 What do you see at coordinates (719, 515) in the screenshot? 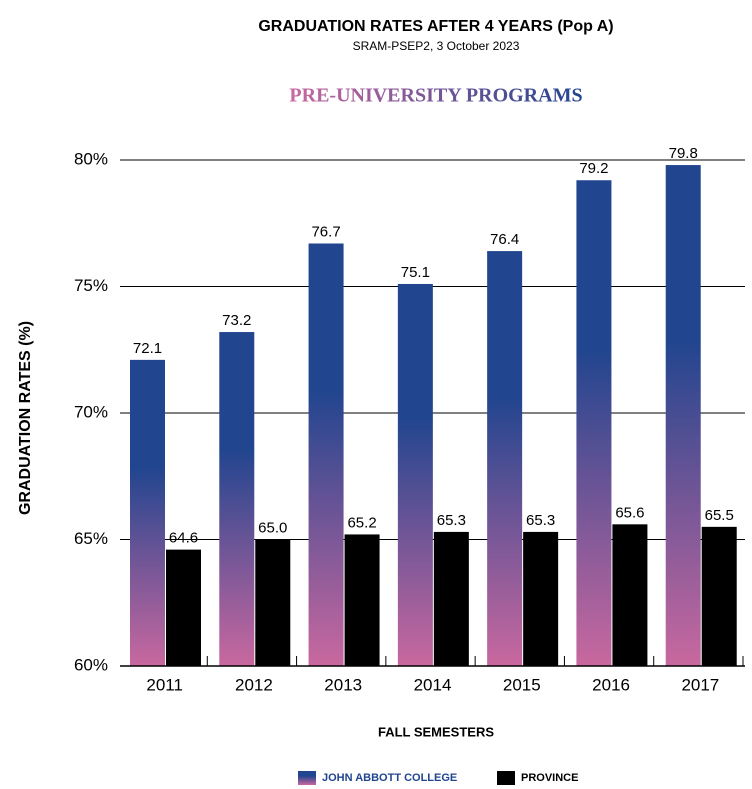
I see `data-label: 65.5` at bounding box center [719, 515].